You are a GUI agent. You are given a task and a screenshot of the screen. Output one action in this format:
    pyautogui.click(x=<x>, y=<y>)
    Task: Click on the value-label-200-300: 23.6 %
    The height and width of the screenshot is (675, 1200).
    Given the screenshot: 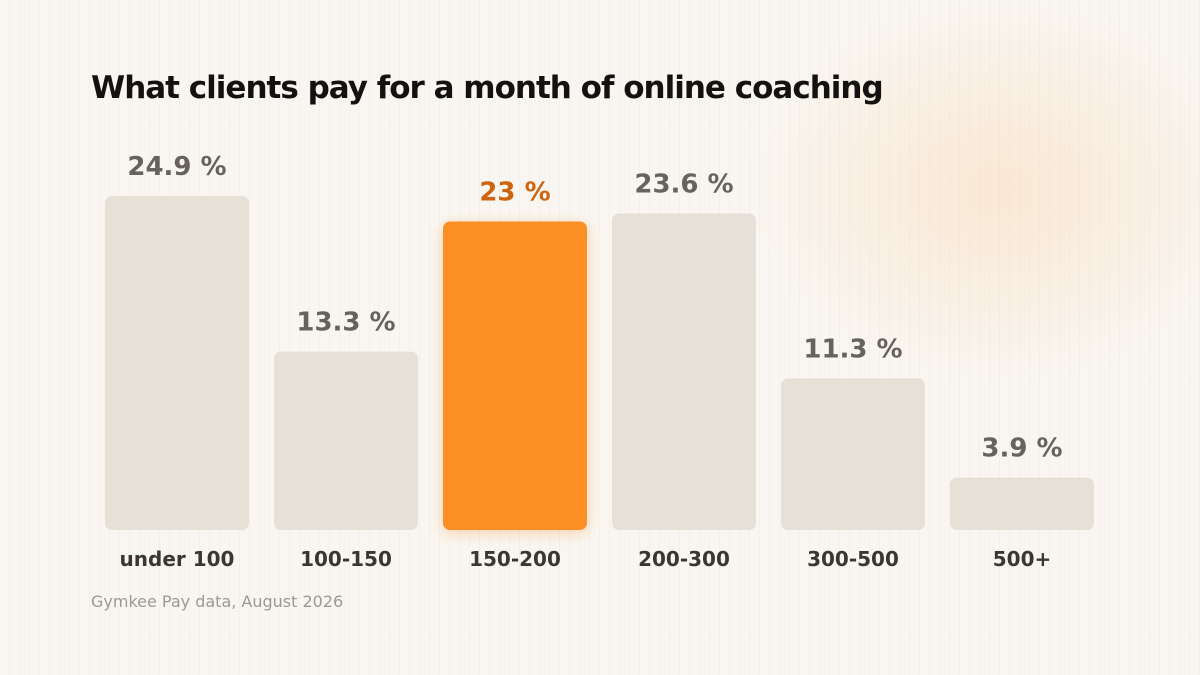 What is the action you would take?
    pyautogui.click(x=683, y=184)
    